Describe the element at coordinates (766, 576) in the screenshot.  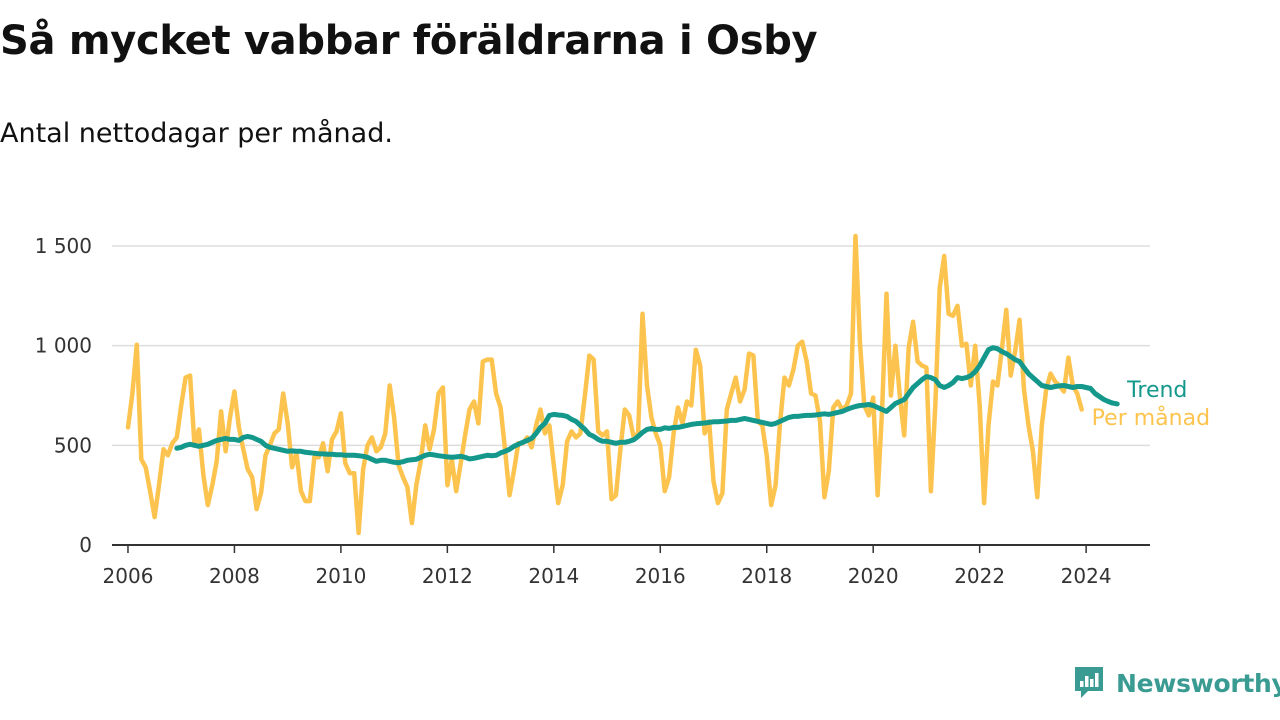
I see `x-tick-label: 2018` at that location.